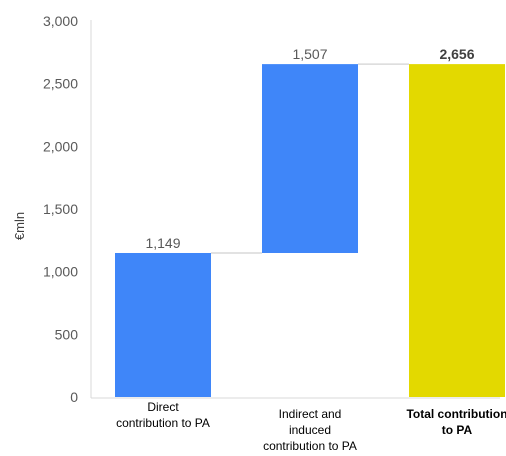 This screenshot has height=456, width=506. Describe the element at coordinates (60, 146) in the screenshot. I see `y-tick-label: 2,000` at that location.